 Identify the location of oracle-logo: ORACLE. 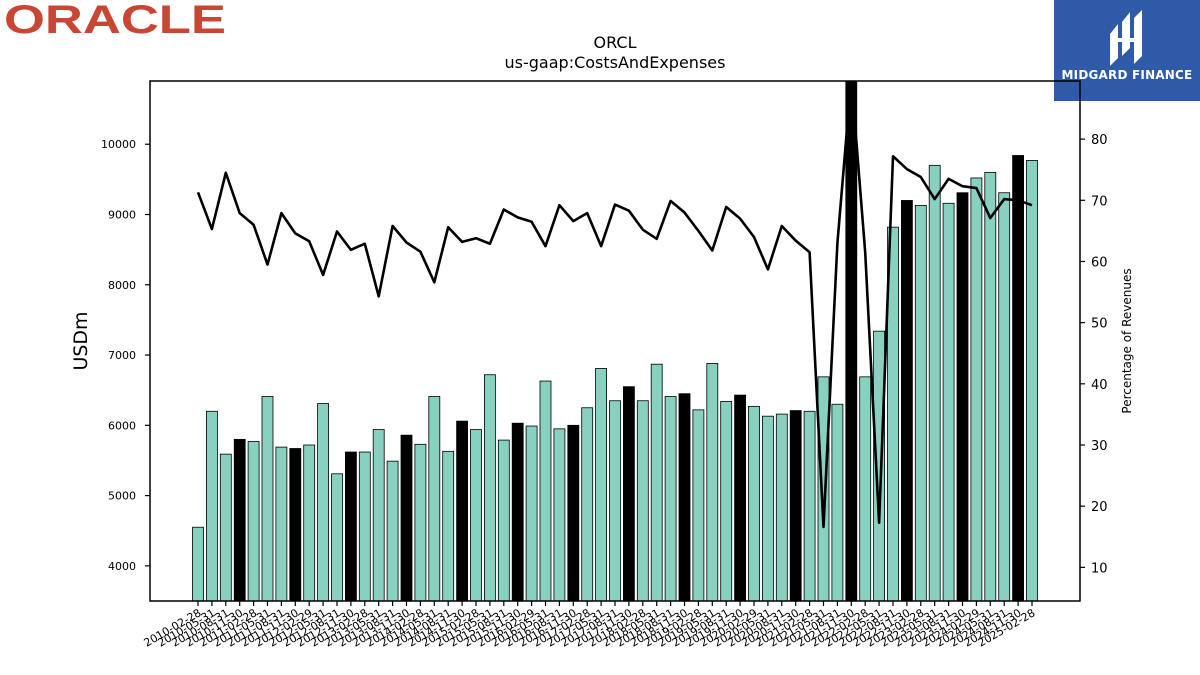
(115, 19).